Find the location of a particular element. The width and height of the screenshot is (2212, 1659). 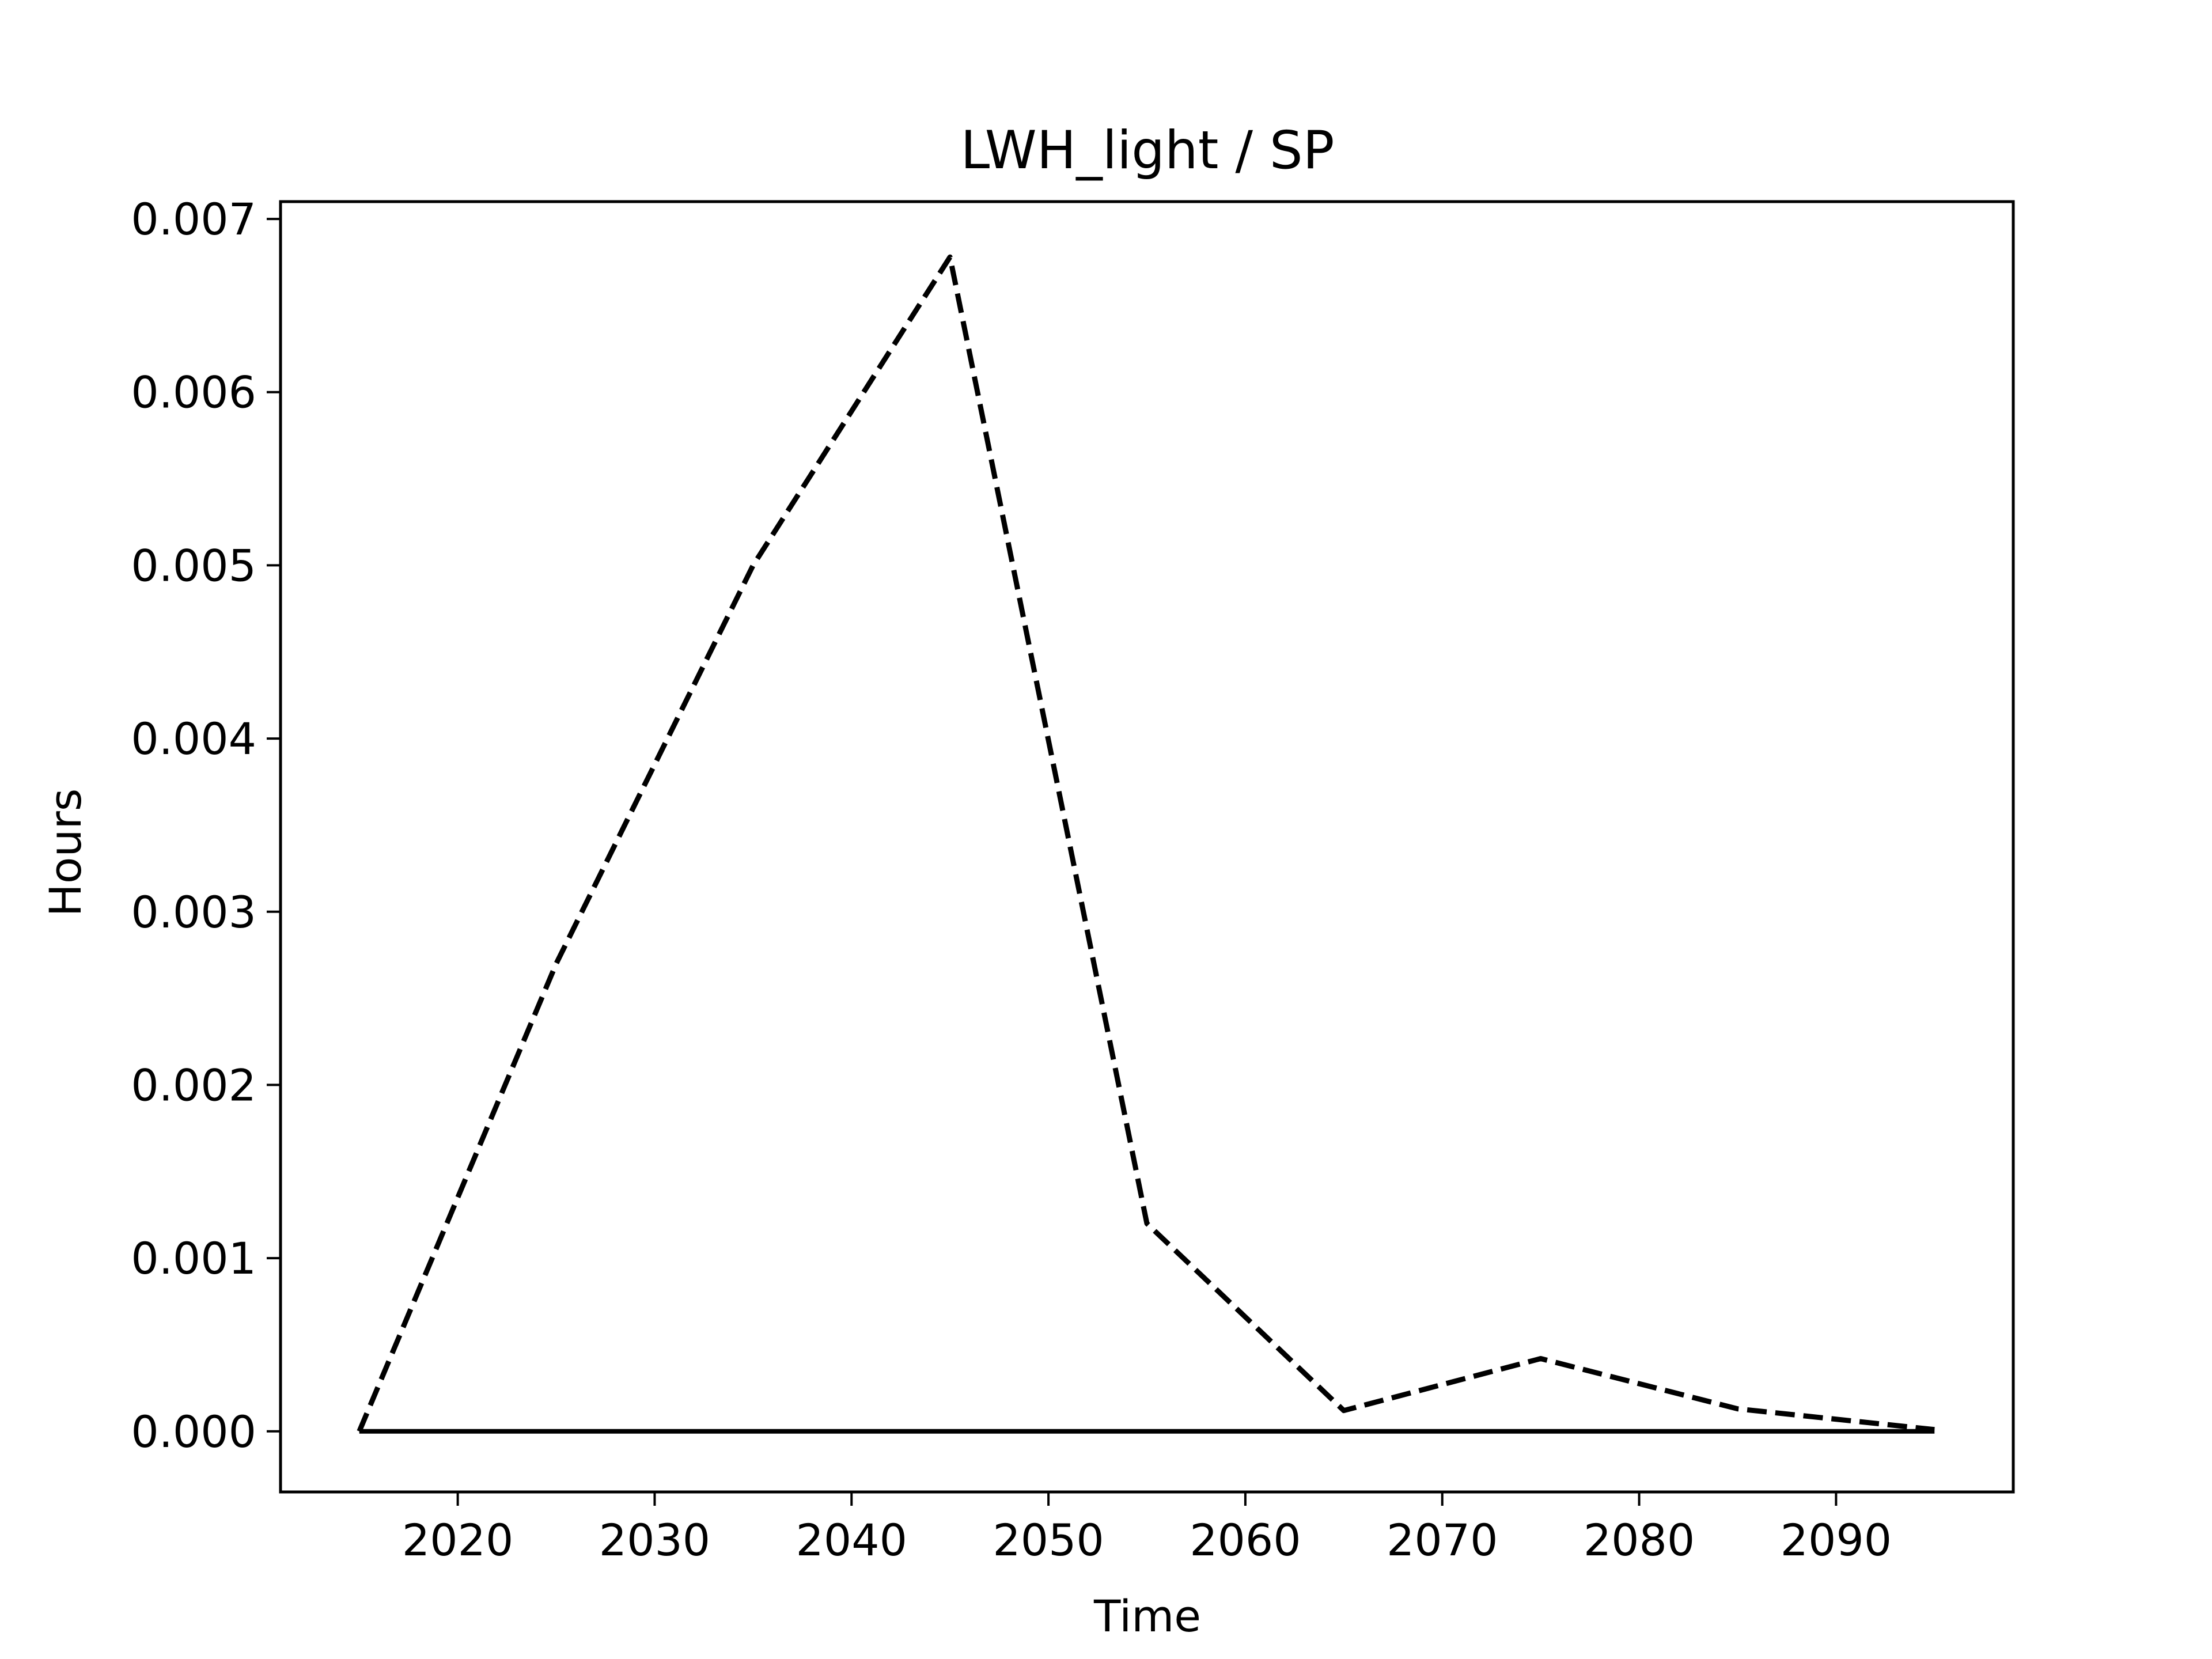

y-tick-label: 0.001 is located at coordinates (193, 1258).